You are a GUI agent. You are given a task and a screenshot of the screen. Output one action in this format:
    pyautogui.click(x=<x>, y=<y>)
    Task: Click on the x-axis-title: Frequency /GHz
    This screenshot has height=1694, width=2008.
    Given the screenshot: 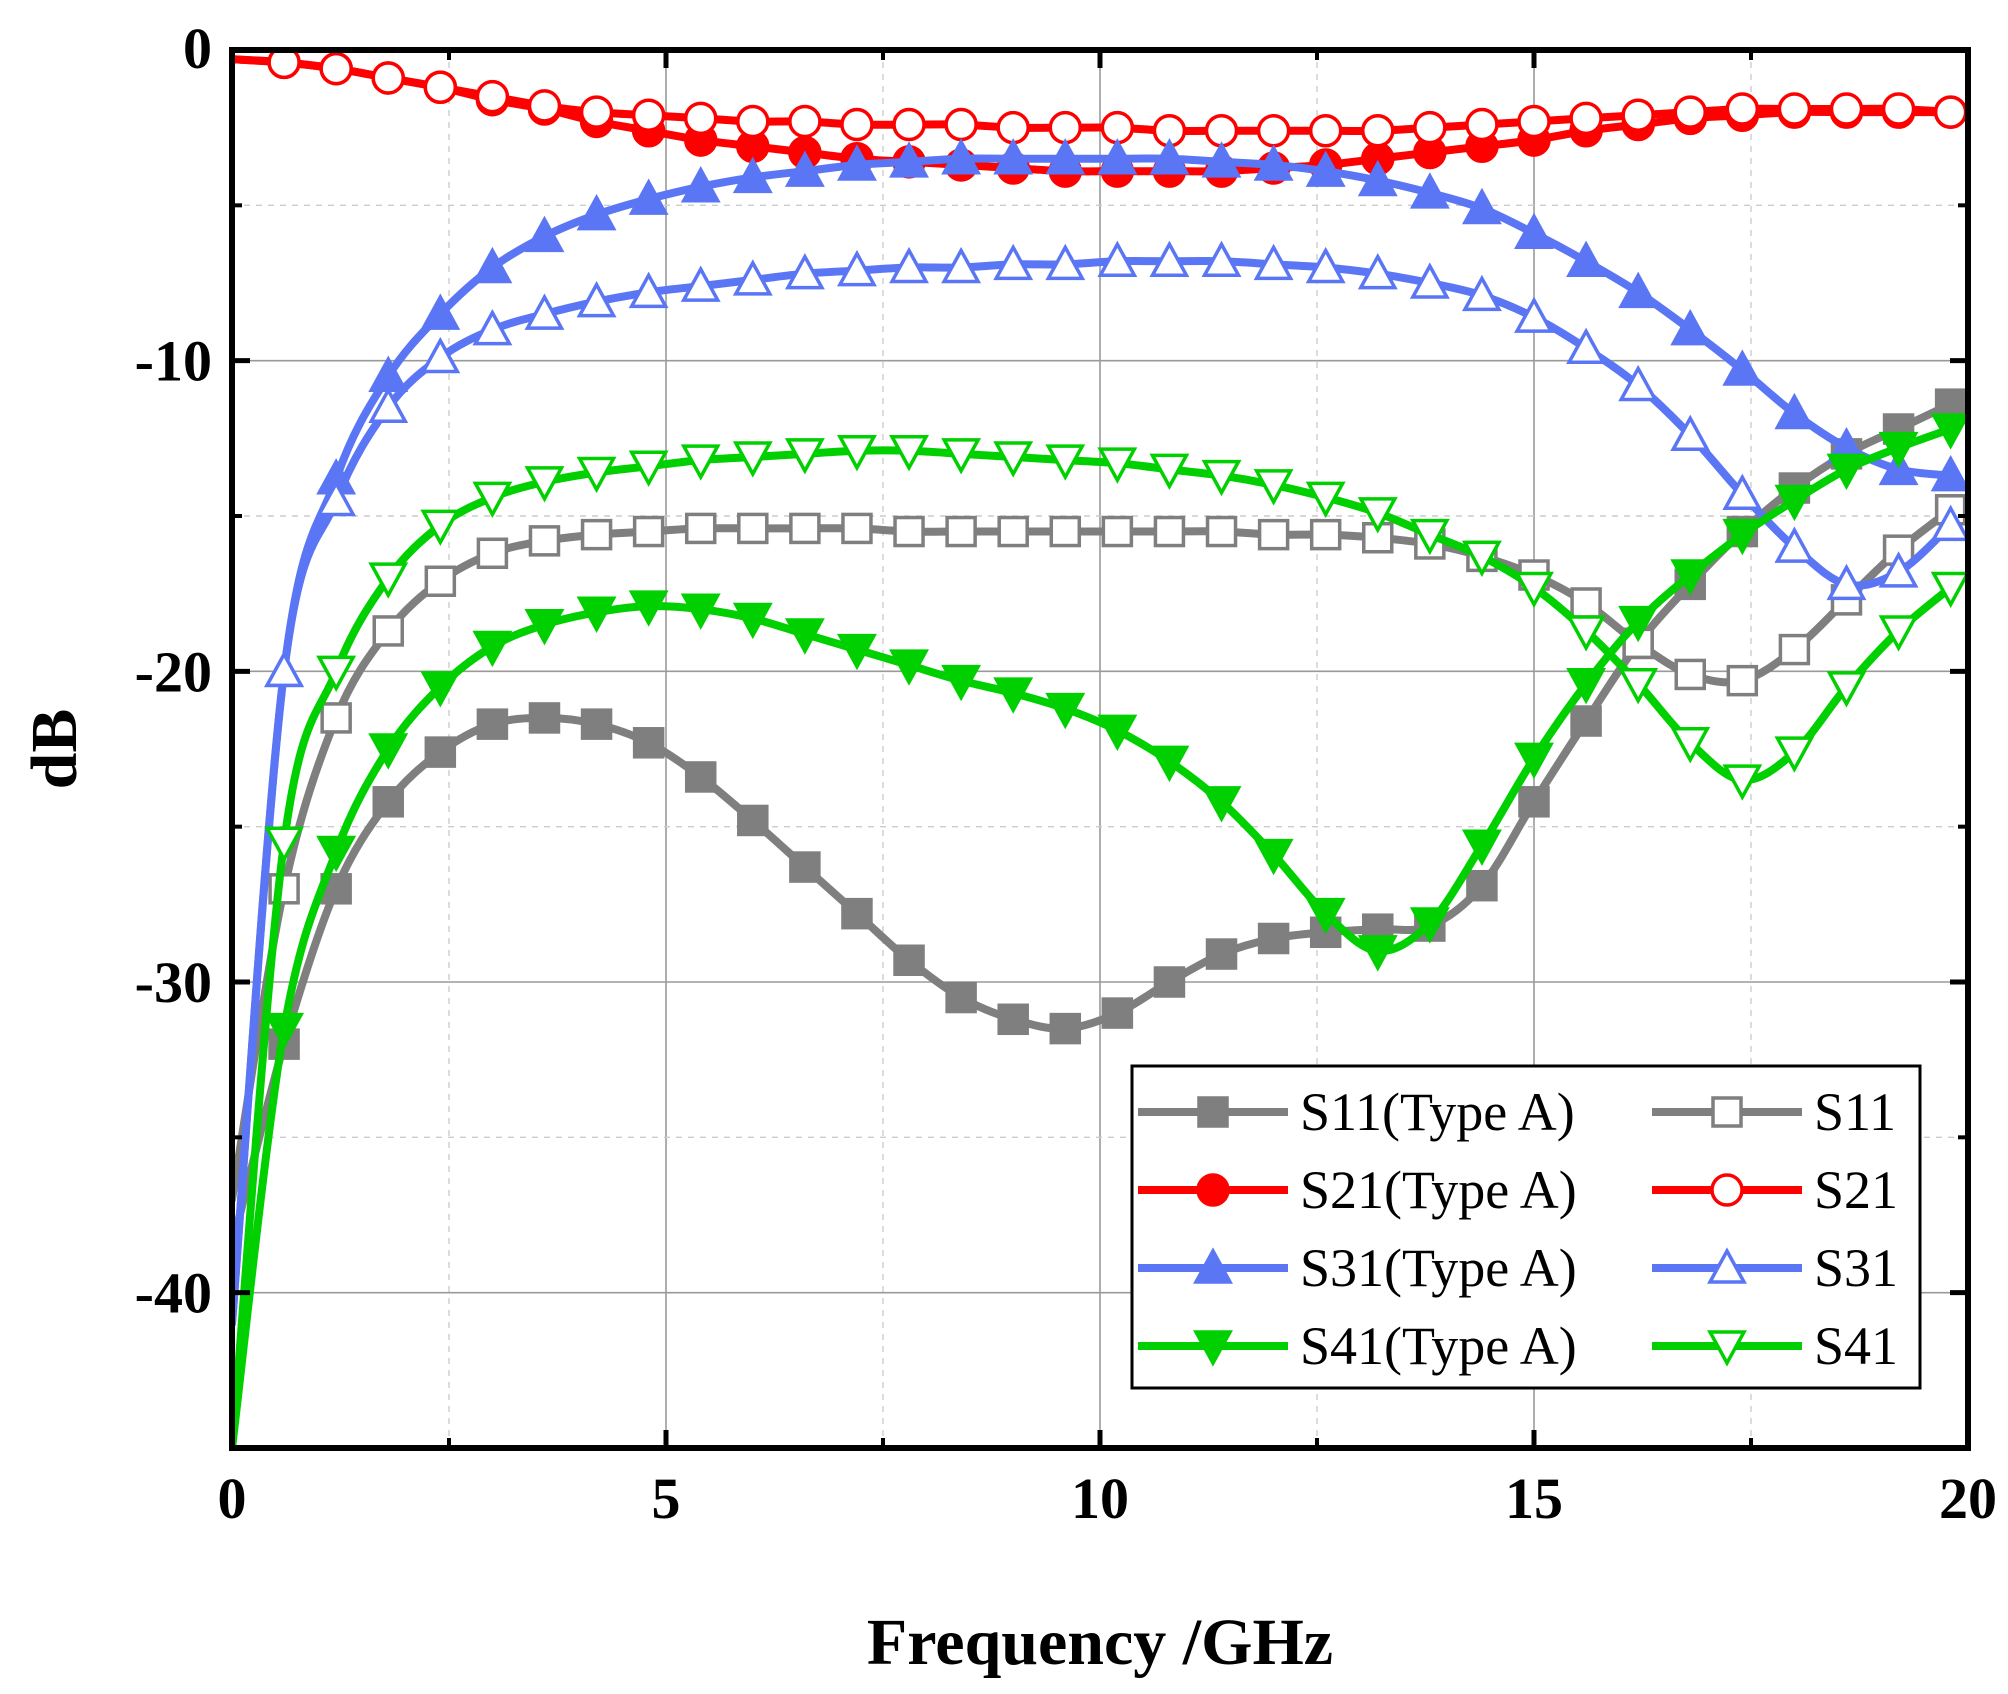 What is the action you would take?
    pyautogui.click(x=1100, y=1642)
    